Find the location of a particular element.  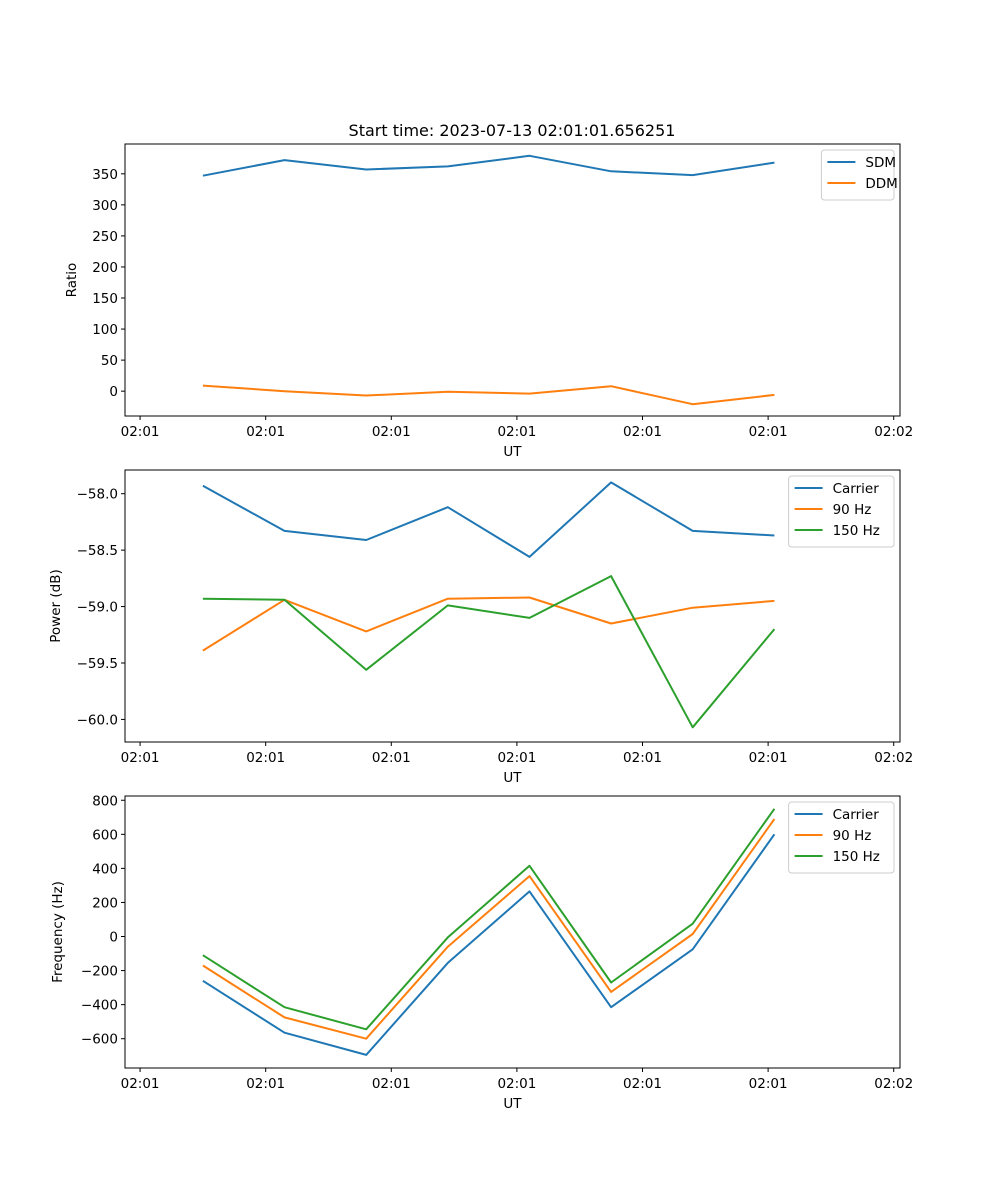

y-tick-label: −400 is located at coordinates (99, 1006).